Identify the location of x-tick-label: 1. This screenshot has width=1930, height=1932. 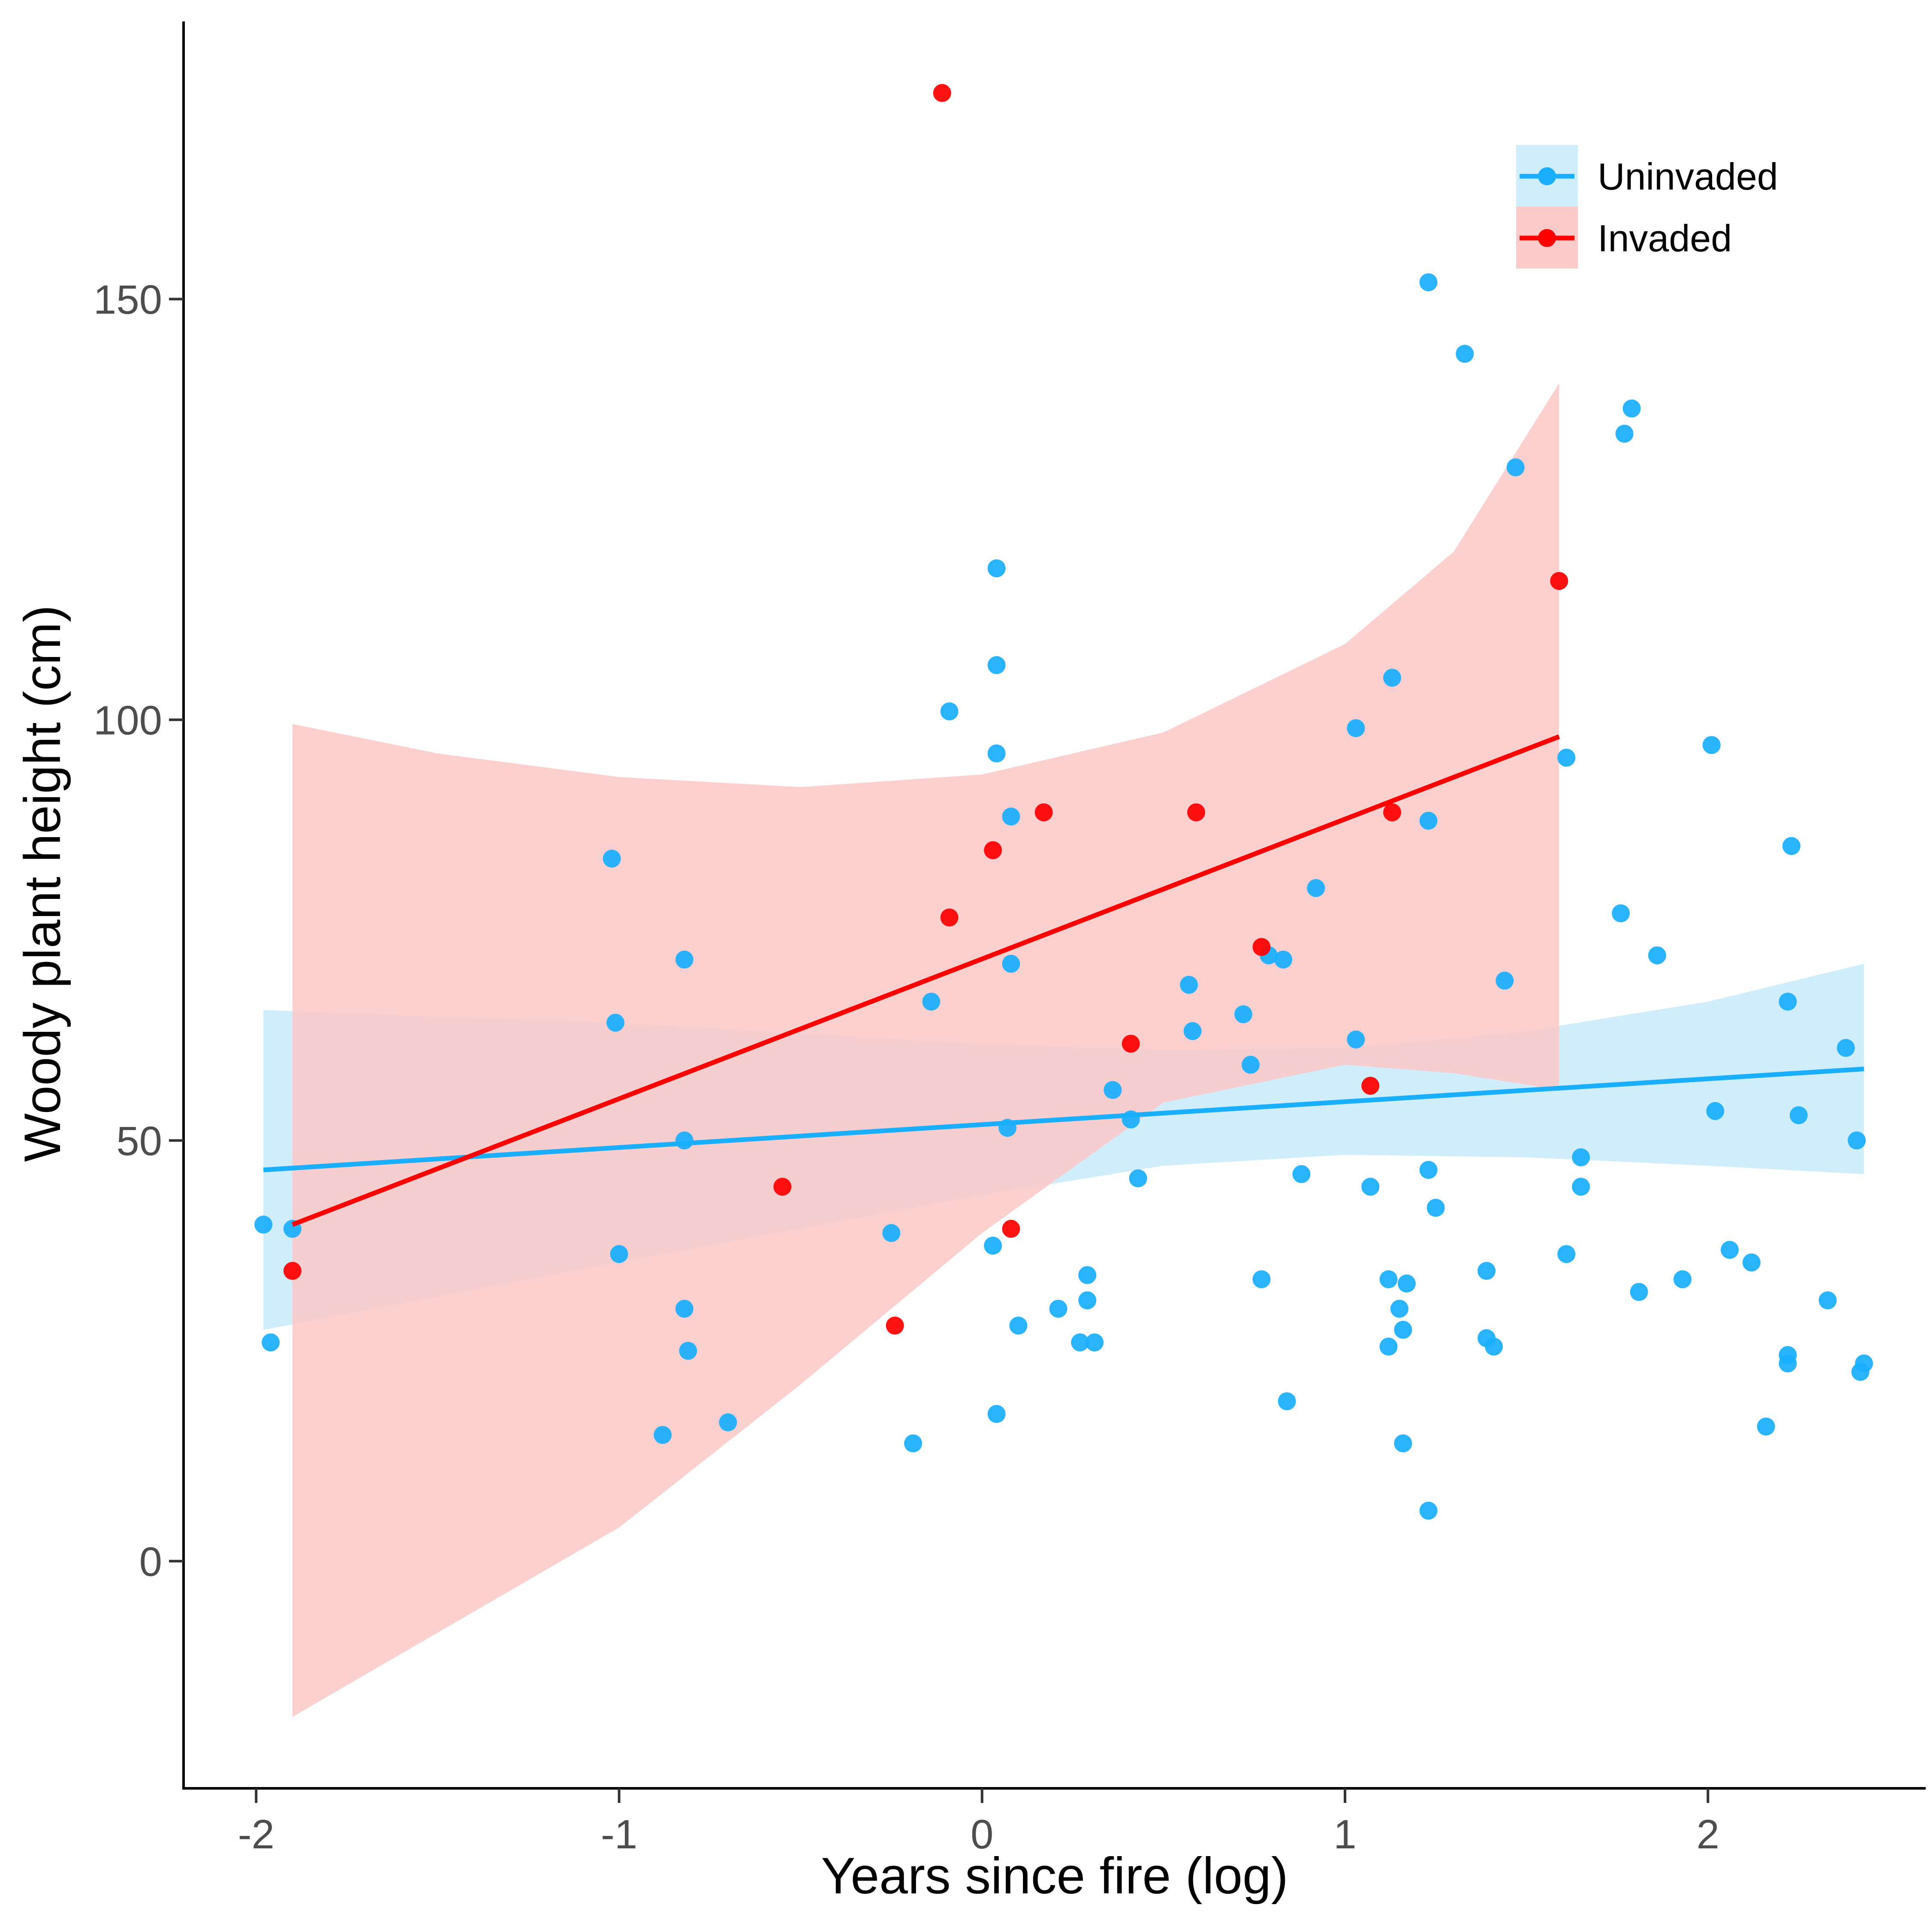
(1344, 1834).